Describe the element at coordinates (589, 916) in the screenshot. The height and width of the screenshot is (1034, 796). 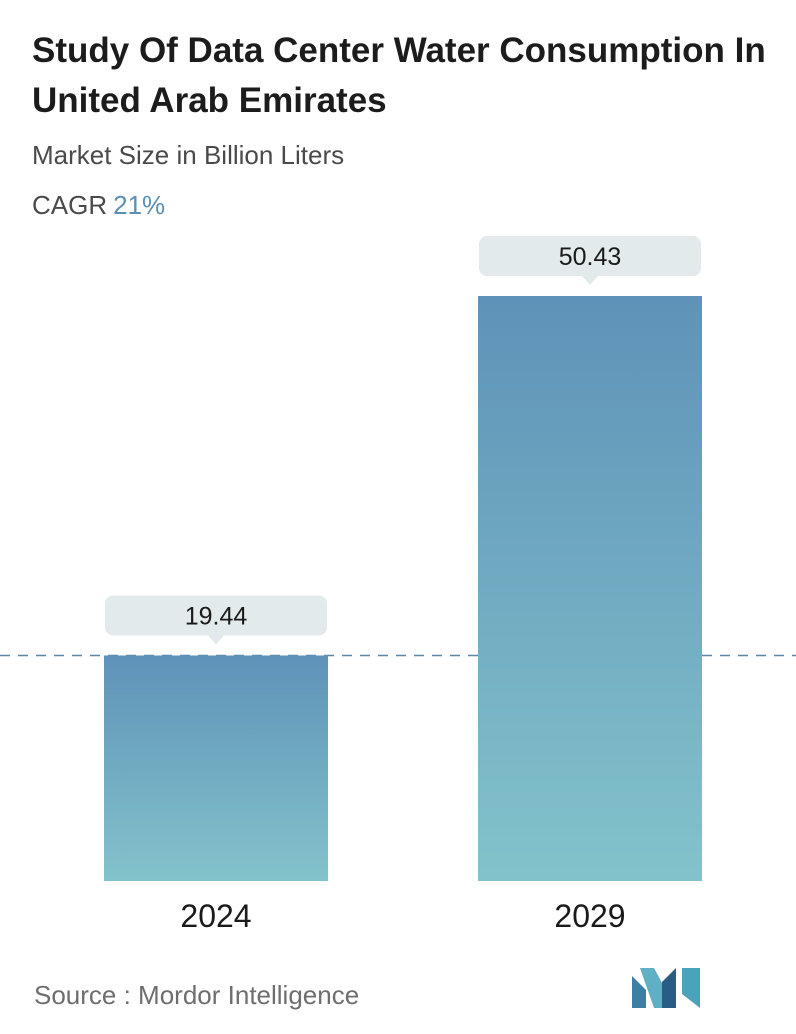
I see `x-tick-label: 2029` at that location.